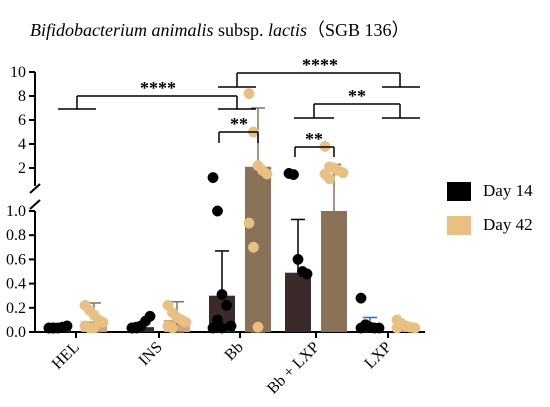 The image size is (550, 407). Describe the element at coordinates (459, 225) in the screenshot. I see `legend-swatch-day42` at that location.